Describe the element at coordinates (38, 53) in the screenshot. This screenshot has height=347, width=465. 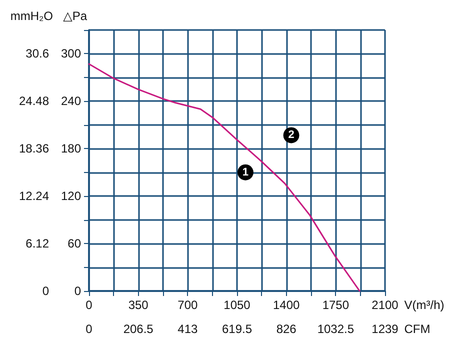
I see `y2-tick-label: 30.6` at that location.